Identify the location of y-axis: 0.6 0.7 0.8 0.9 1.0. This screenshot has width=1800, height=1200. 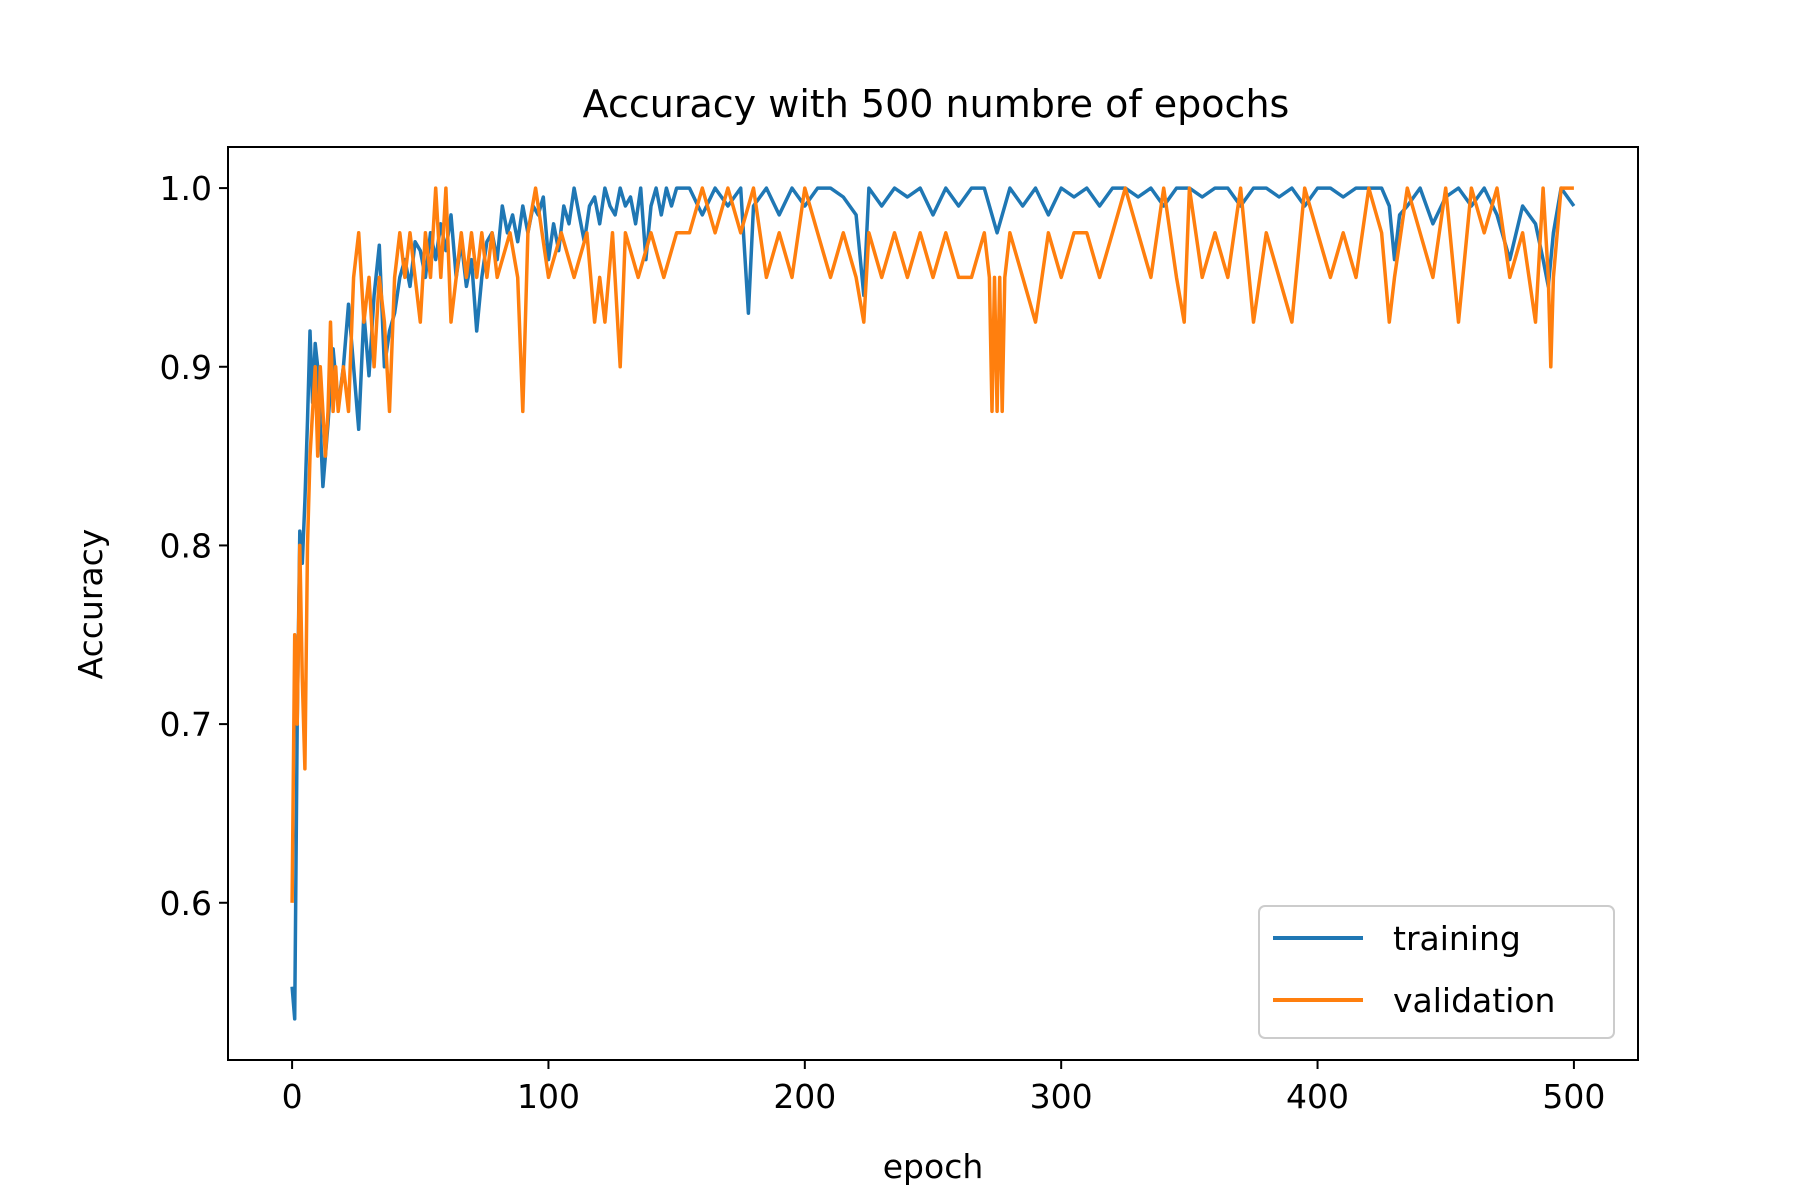
(194, 546).